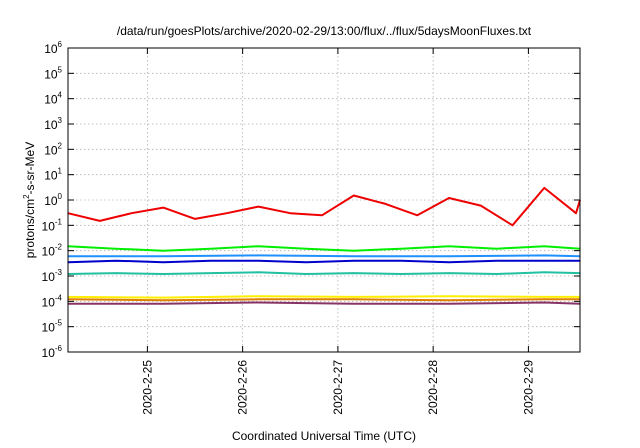  I want to click on y-axis-label-post: -s-sr-MeV, so click(30, 168).